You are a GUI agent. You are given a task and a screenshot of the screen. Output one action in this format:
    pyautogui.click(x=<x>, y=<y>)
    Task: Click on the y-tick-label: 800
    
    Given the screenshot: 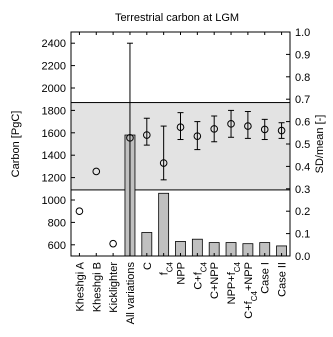 What is the action you would take?
    pyautogui.click(x=57, y=223)
    